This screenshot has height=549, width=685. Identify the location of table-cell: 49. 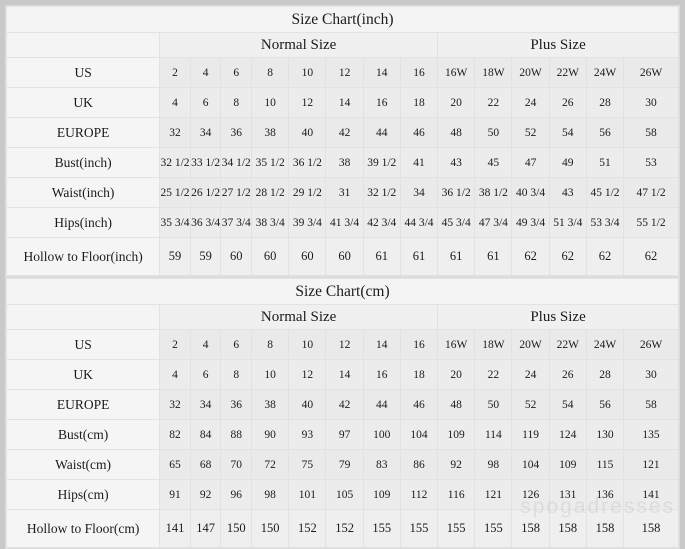
(567, 162).